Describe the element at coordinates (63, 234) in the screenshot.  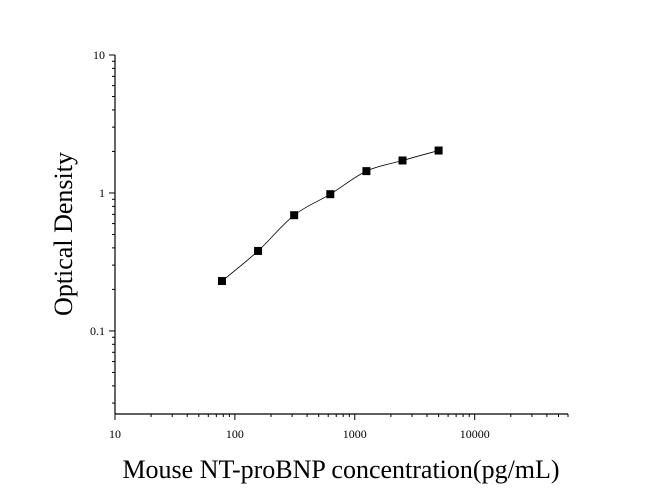
I see `y-axis-title: Optical Density` at that location.